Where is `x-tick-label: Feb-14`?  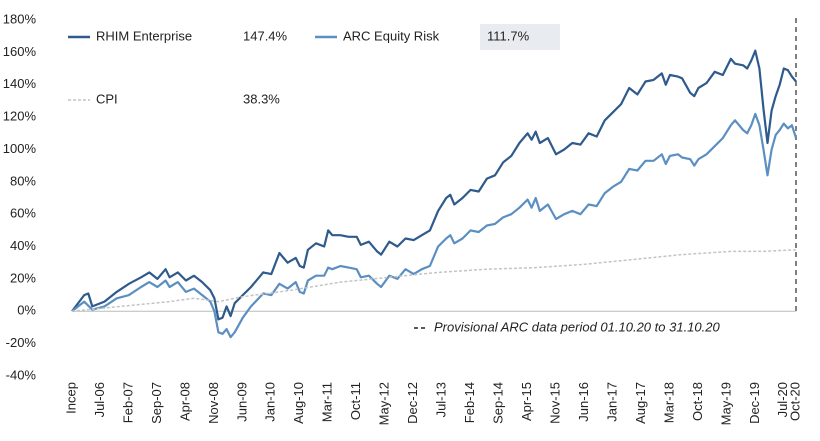 x-tick-label: Feb-14 is located at coordinates (469, 402).